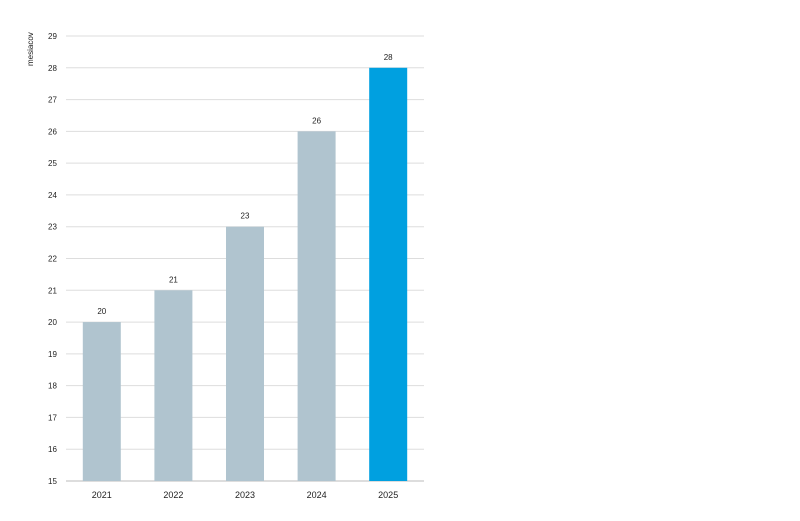 Image resolution: width=800 pixels, height=521 pixels. Describe the element at coordinates (52, 290) in the screenshot. I see `y-tick-label: 21` at that location.